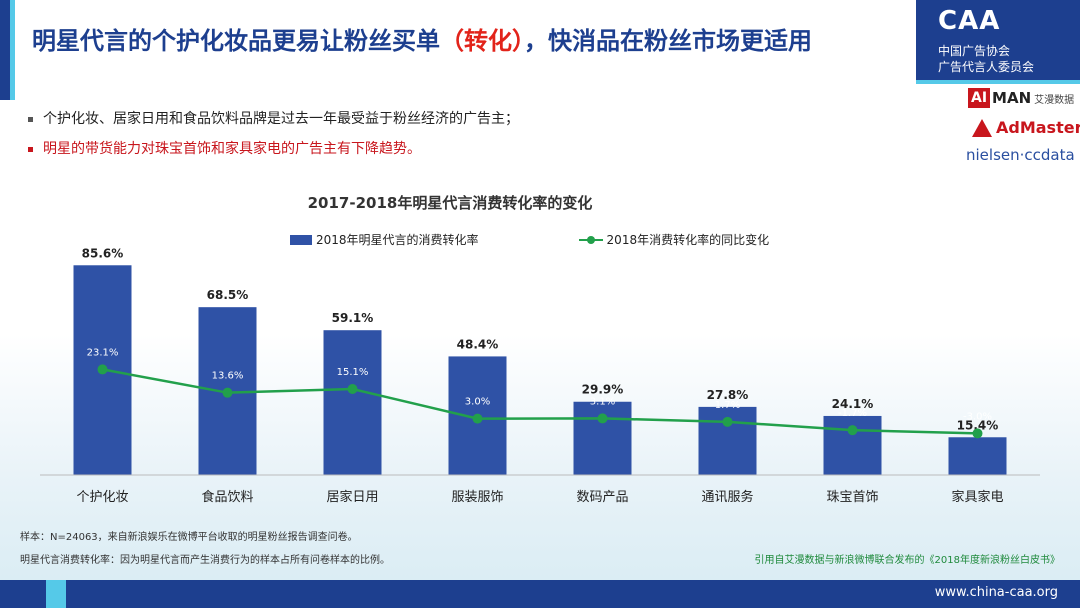 This screenshot has width=1080, height=608. What do you see at coordinates (853, 404) in the screenshot?
I see `bar-value-label: 24.1%` at bounding box center [853, 404].